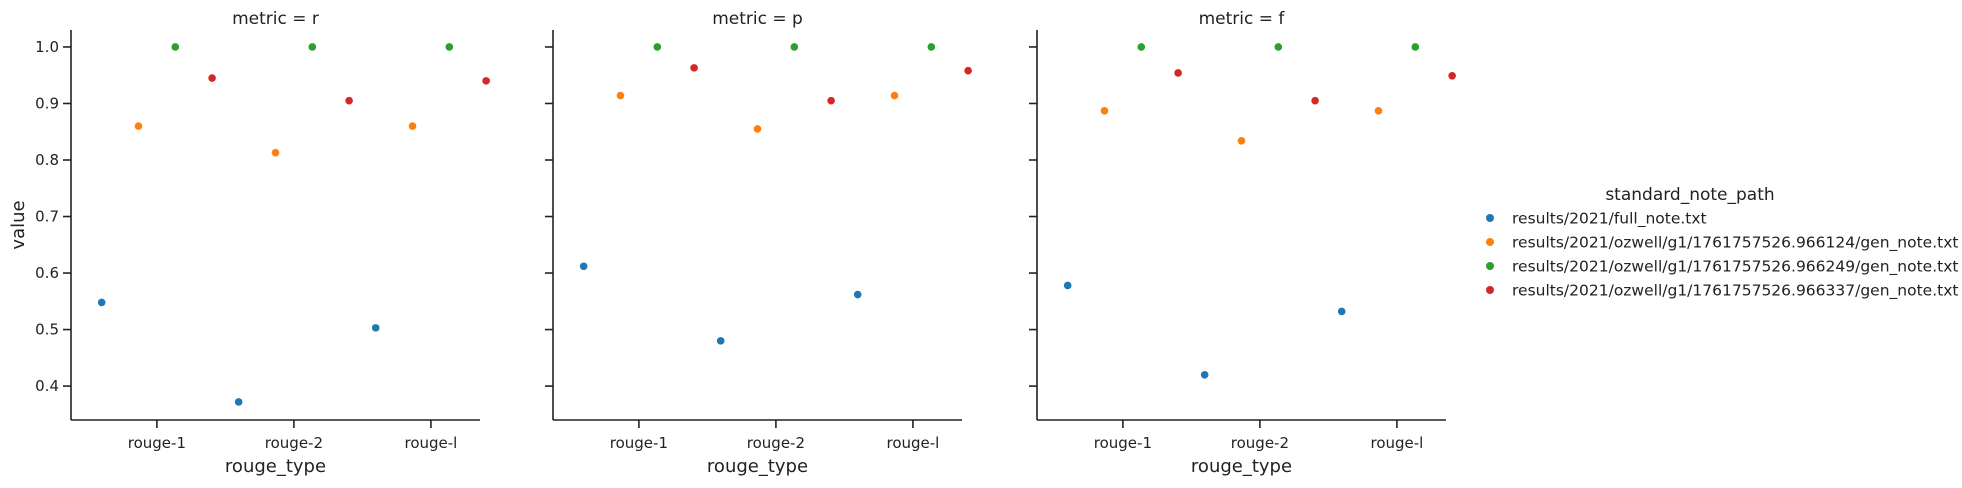 Image resolution: width=1962 pixels, height=488 pixels. Describe the element at coordinates (47, 217) in the screenshot. I see `y-tick-label: 0.7` at that location.